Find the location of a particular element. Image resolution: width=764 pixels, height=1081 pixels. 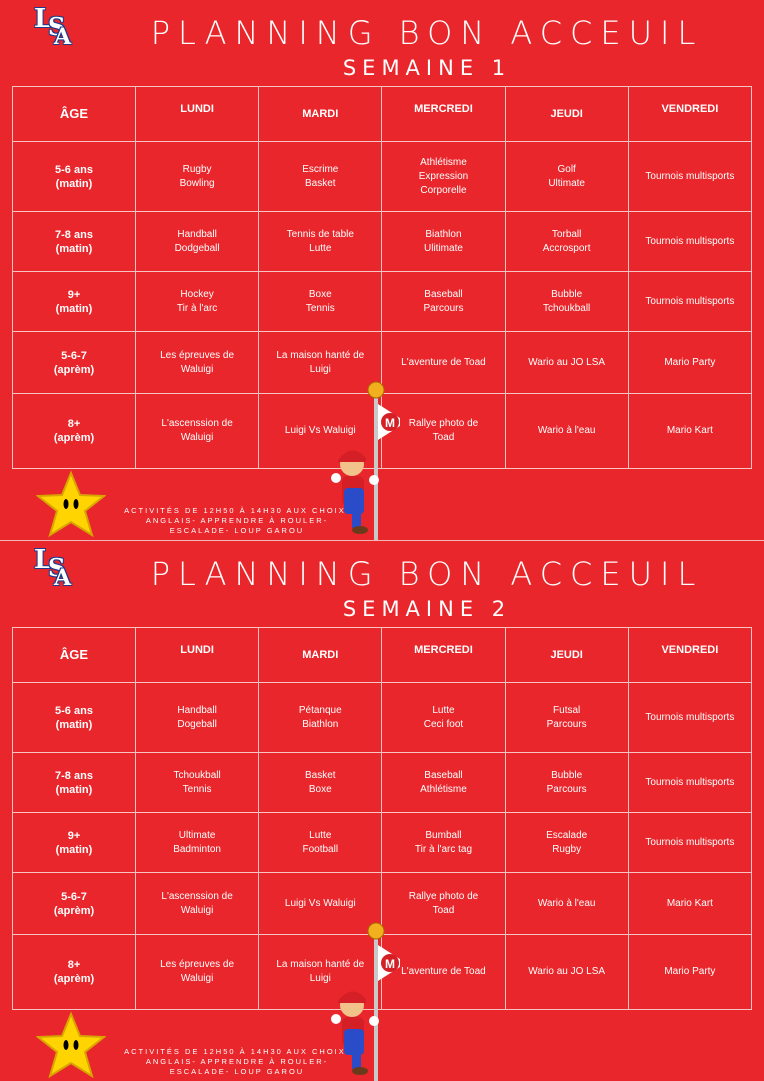

activity-label: Ulitimate is located at coordinates (443, 248).